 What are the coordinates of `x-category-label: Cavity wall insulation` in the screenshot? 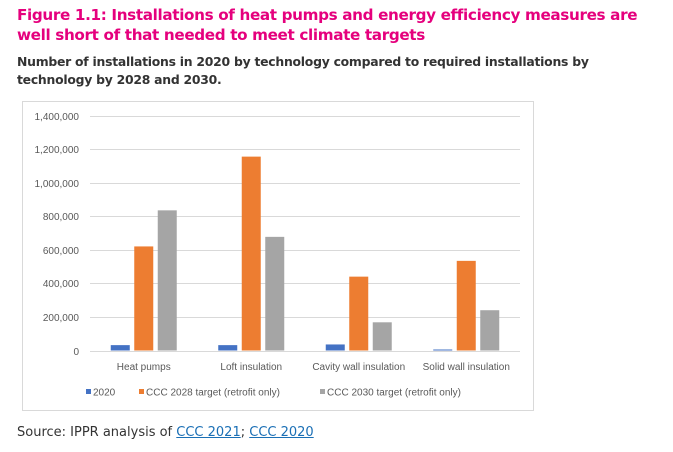 It's located at (358, 367).